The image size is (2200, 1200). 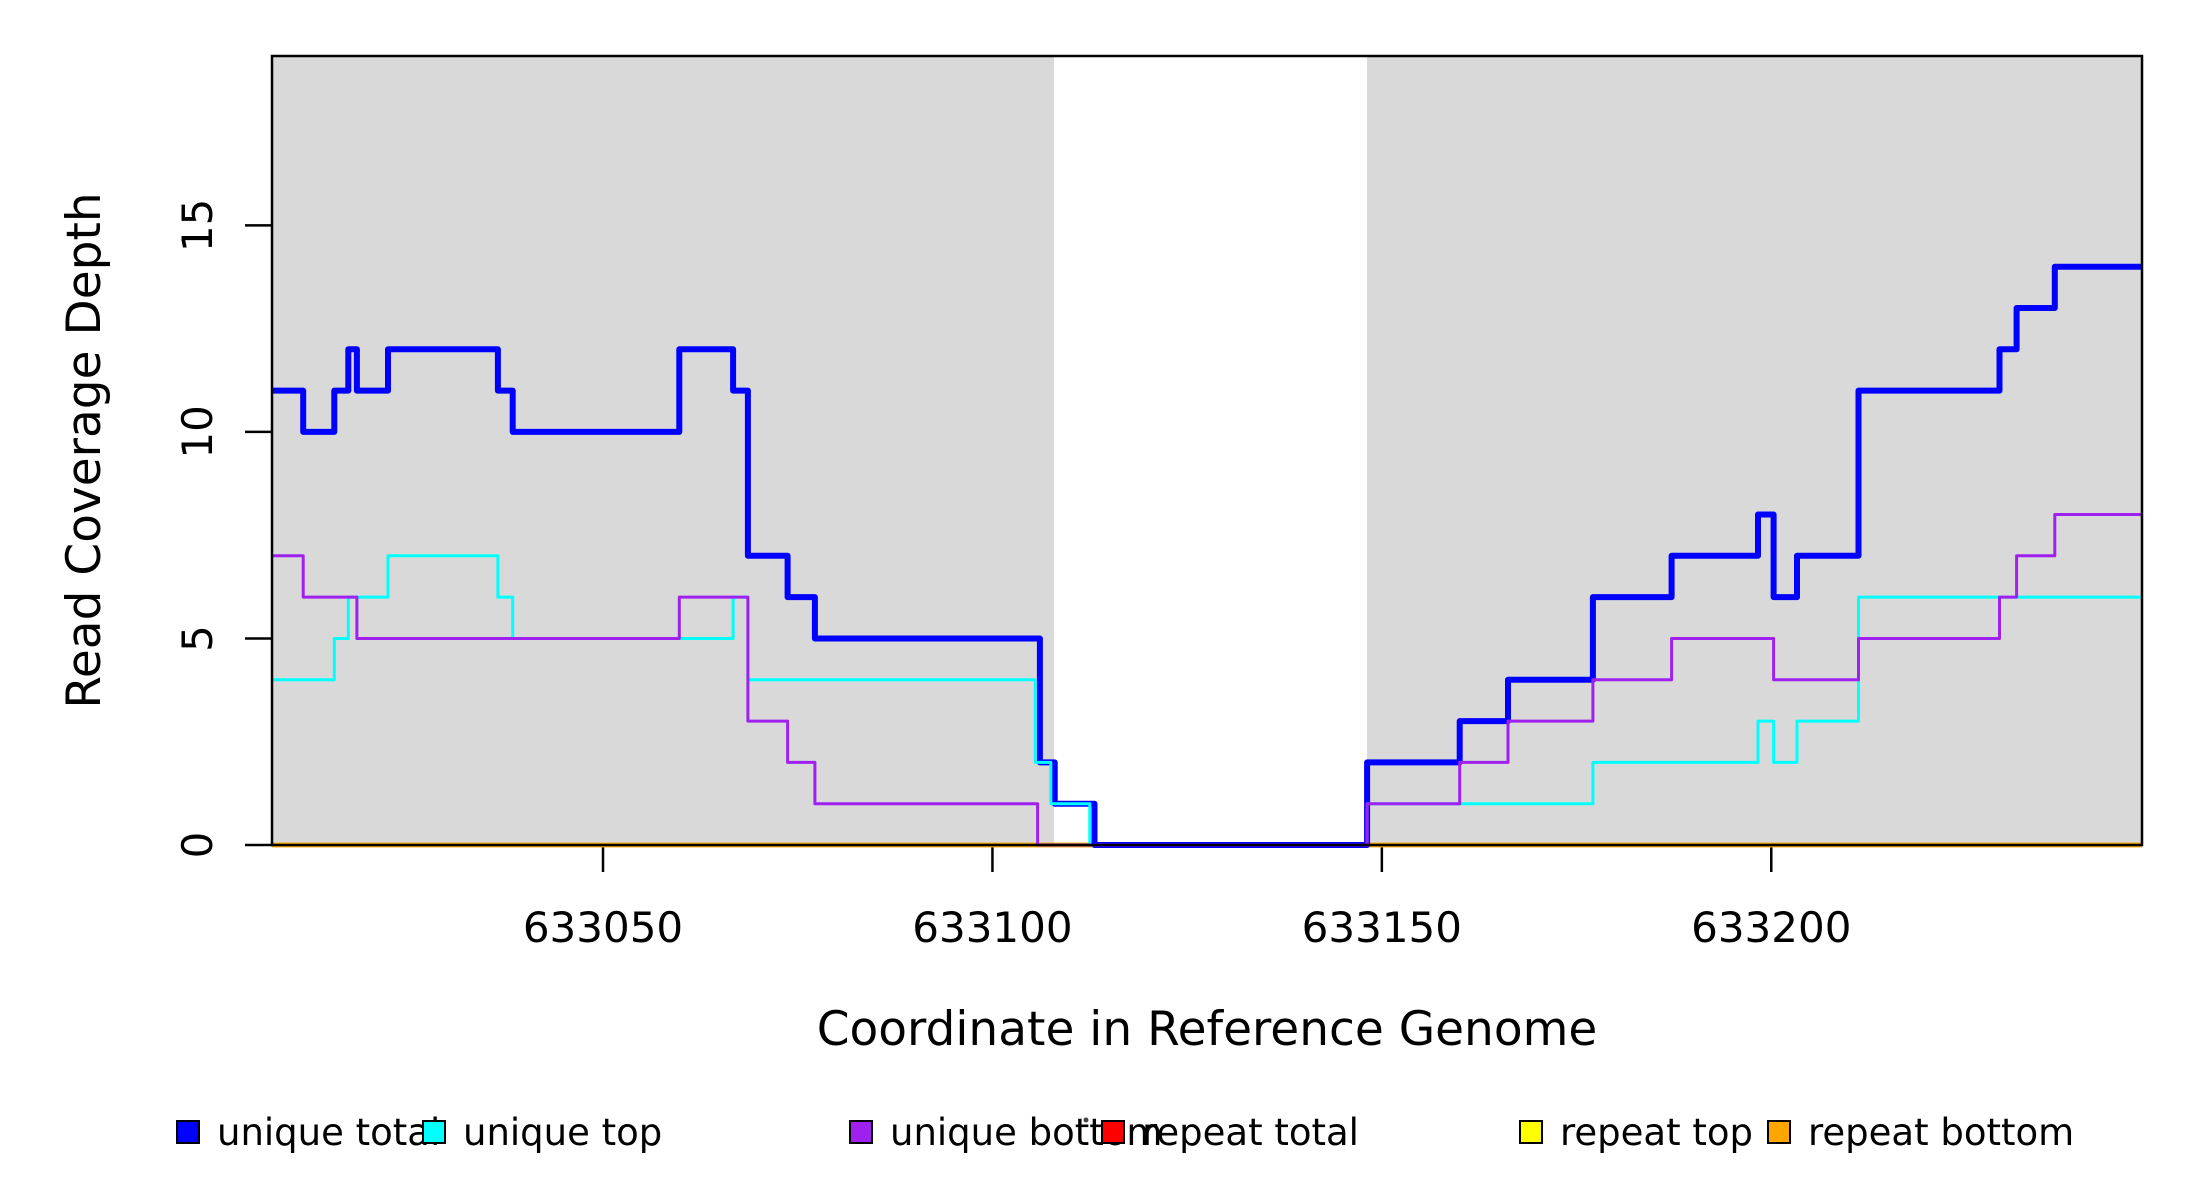 What do you see at coordinates (197, 845) in the screenshot?
I see `y-tick-label: 0` at bounding box center [197, 845].